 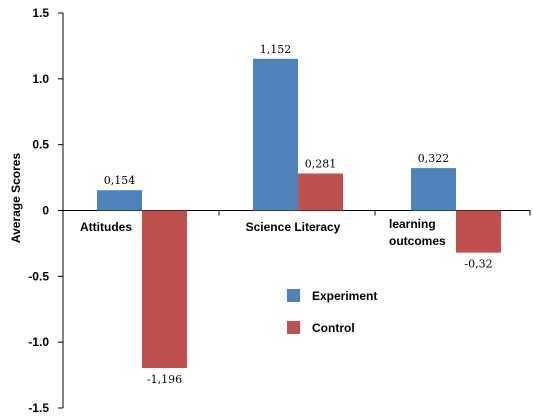 What do you see at coordinates (293, 295) in the screenshot?
I see `legend-swatch-experiment` at bounding box center [293, 295].